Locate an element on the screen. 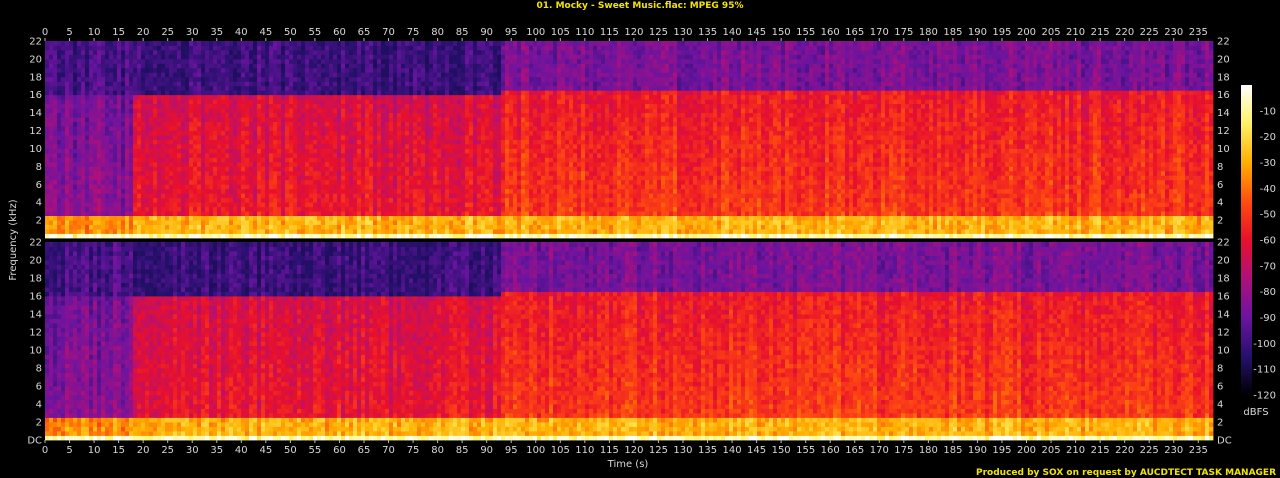 This screenshot has width=1280, height=478. y-tick-label-right: 22 is located at coordinates (1223, 243).